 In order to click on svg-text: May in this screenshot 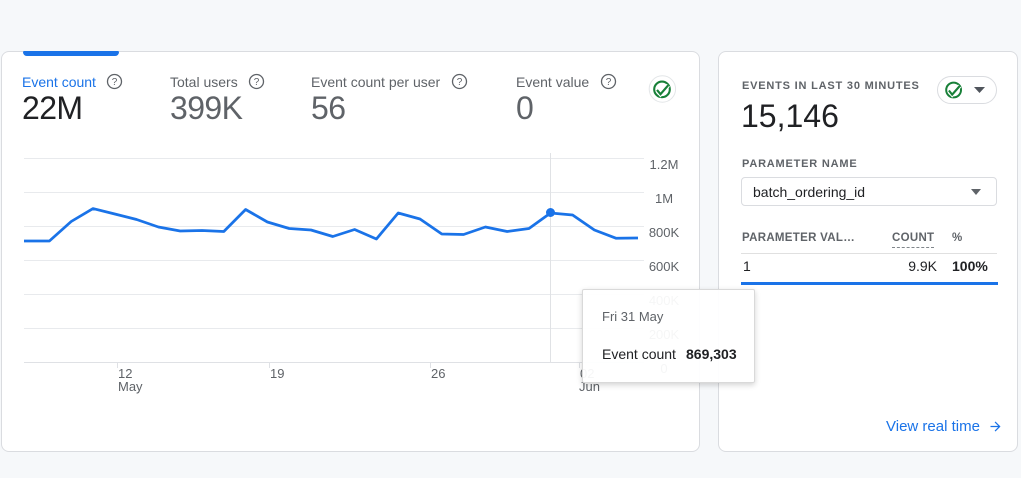, I will do `click(130, 386)`.